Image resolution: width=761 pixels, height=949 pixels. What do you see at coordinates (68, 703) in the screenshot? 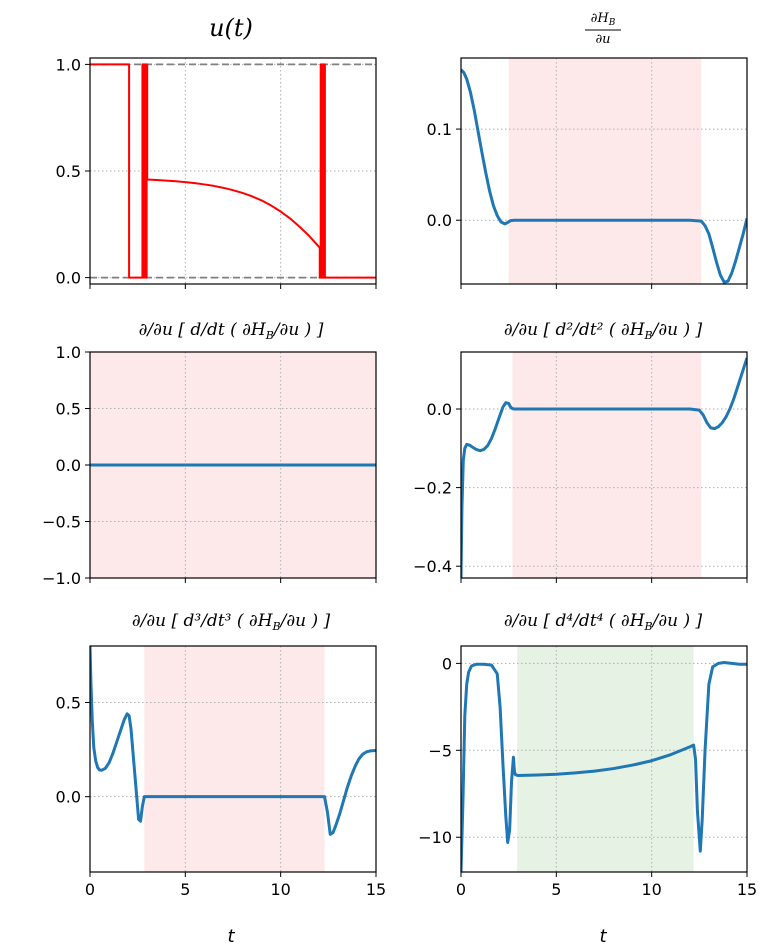
I see `panel-5-y-tick-label-1: 0.5` at bounding box center [68, 703].